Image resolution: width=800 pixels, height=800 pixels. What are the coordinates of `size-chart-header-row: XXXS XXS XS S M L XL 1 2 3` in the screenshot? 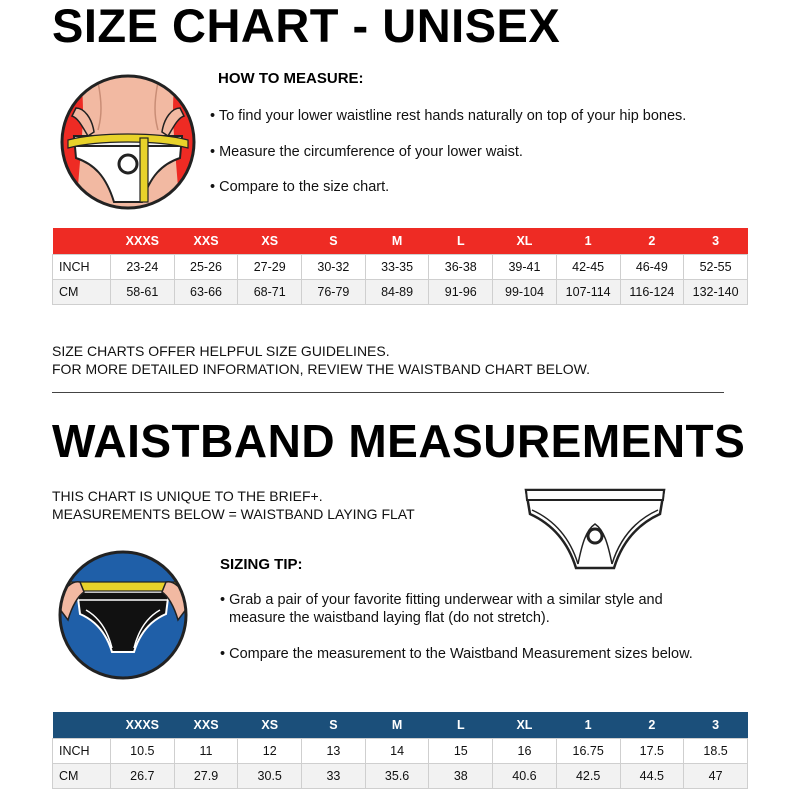 It's located at (400, 241).